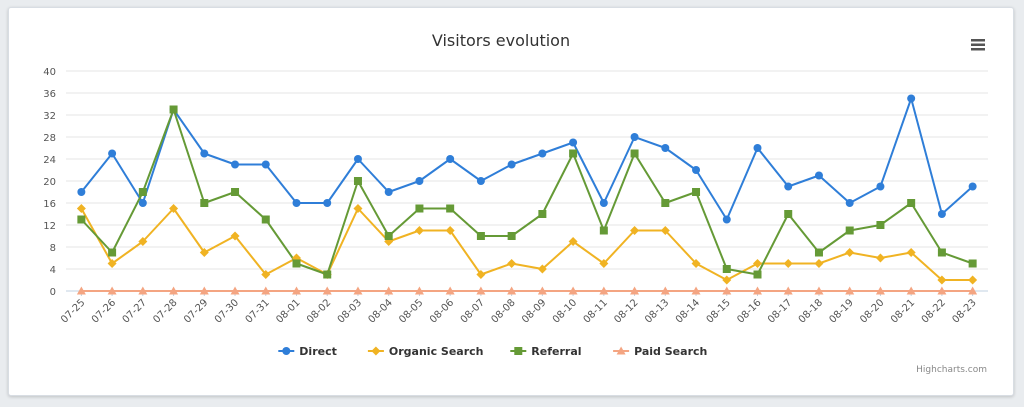 The image size is (1024, 407). I want to click on legend-item-direct: Direct, so click(307, 351).